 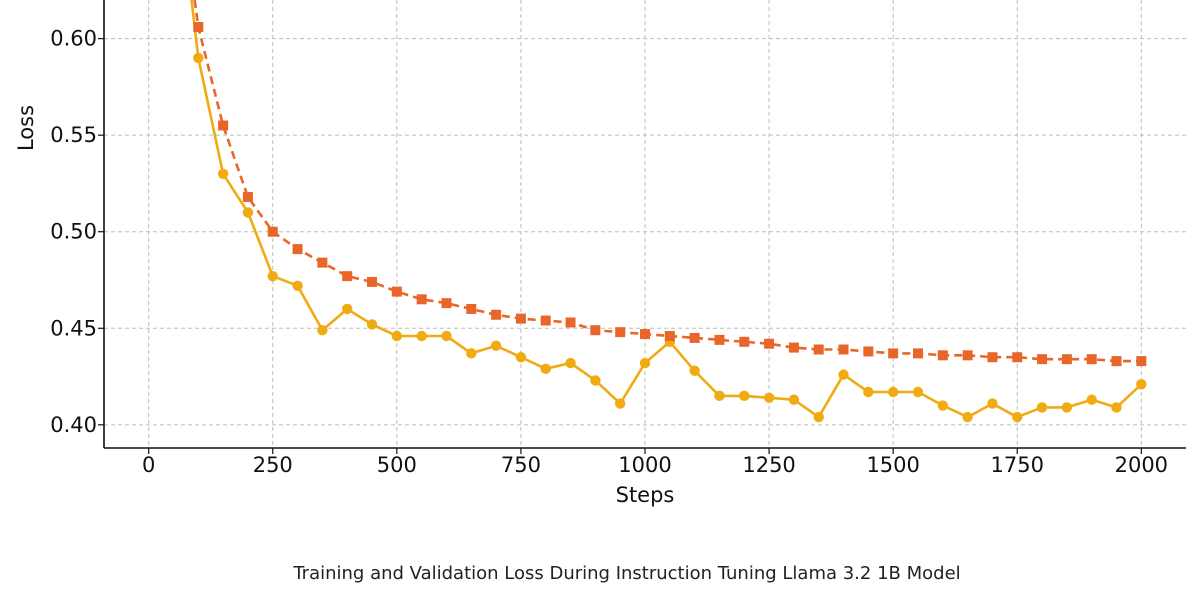 I want to click on y-axis-title: Loss, so click(x=26, y=128).